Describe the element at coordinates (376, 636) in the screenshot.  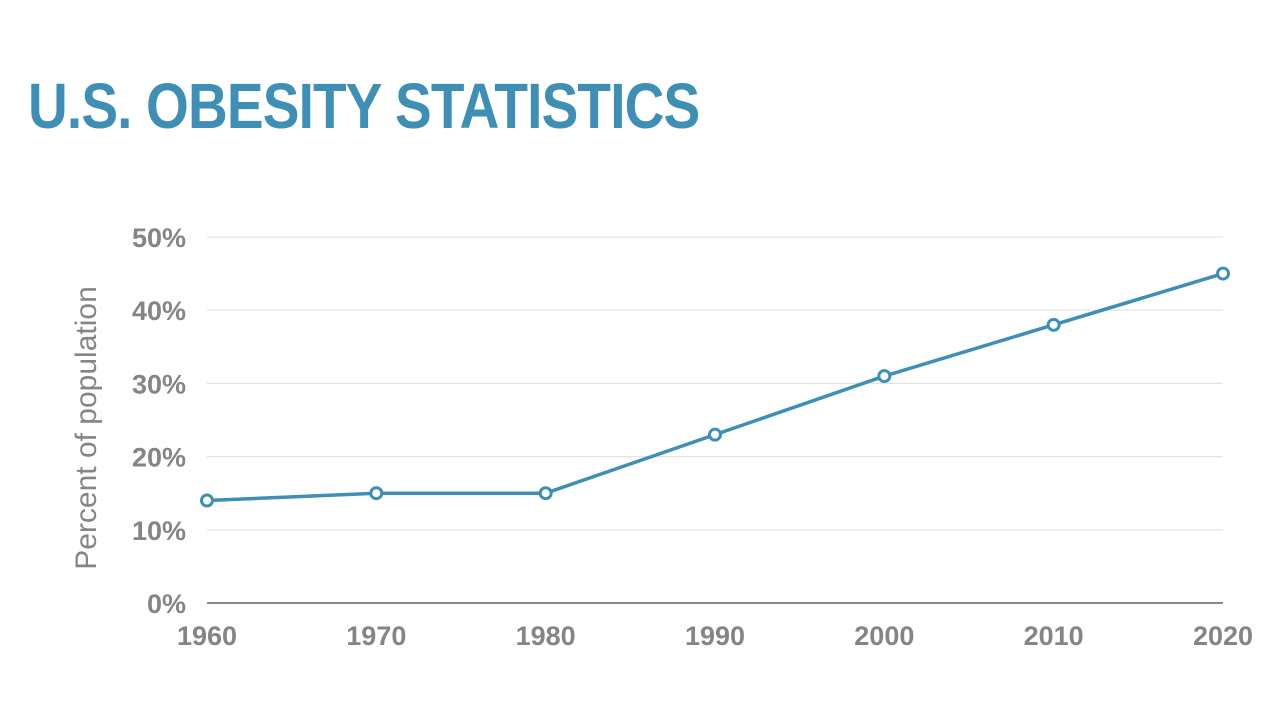
I see `x-tick-label-1970: 1970` at that location.